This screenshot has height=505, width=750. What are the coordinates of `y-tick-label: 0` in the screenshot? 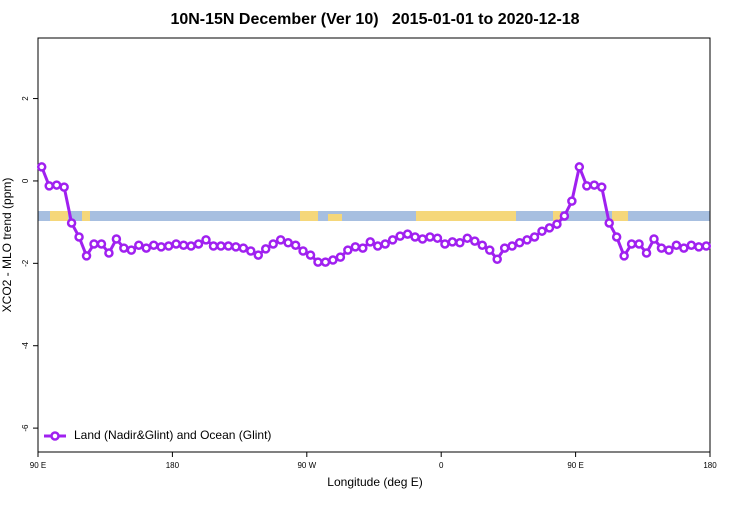 It's located at (25, 180).